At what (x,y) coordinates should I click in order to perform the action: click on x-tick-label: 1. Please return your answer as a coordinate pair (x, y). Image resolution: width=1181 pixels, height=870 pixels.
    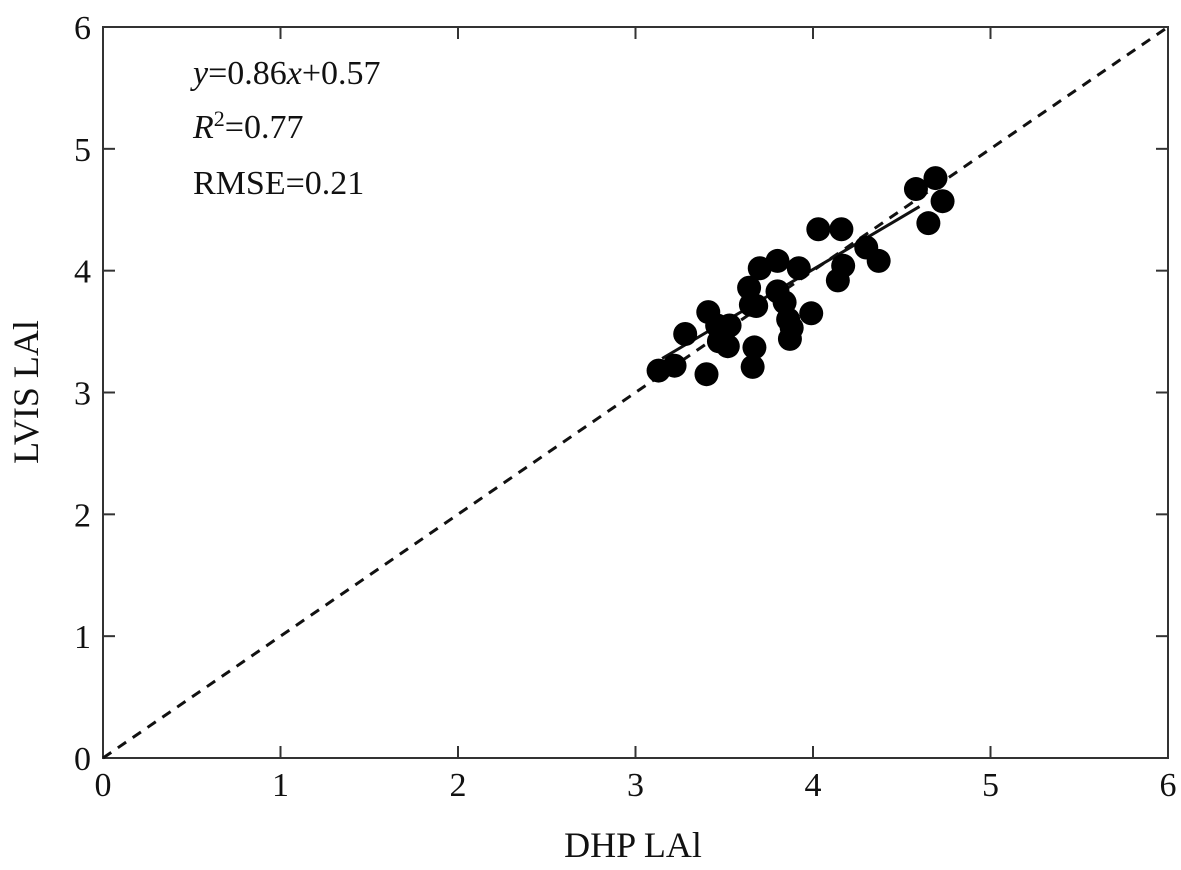
    Looking at the image, I should click on (280, 785).